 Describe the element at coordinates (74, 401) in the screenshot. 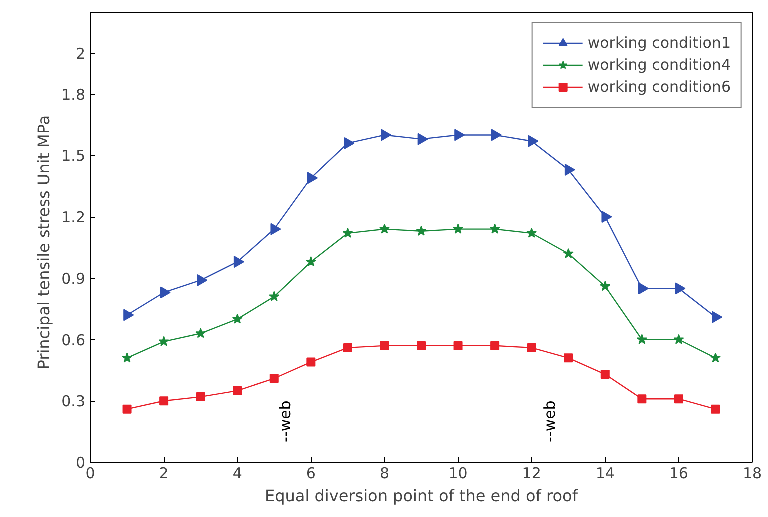

I see `y-tick-label: 0.3` at that location.